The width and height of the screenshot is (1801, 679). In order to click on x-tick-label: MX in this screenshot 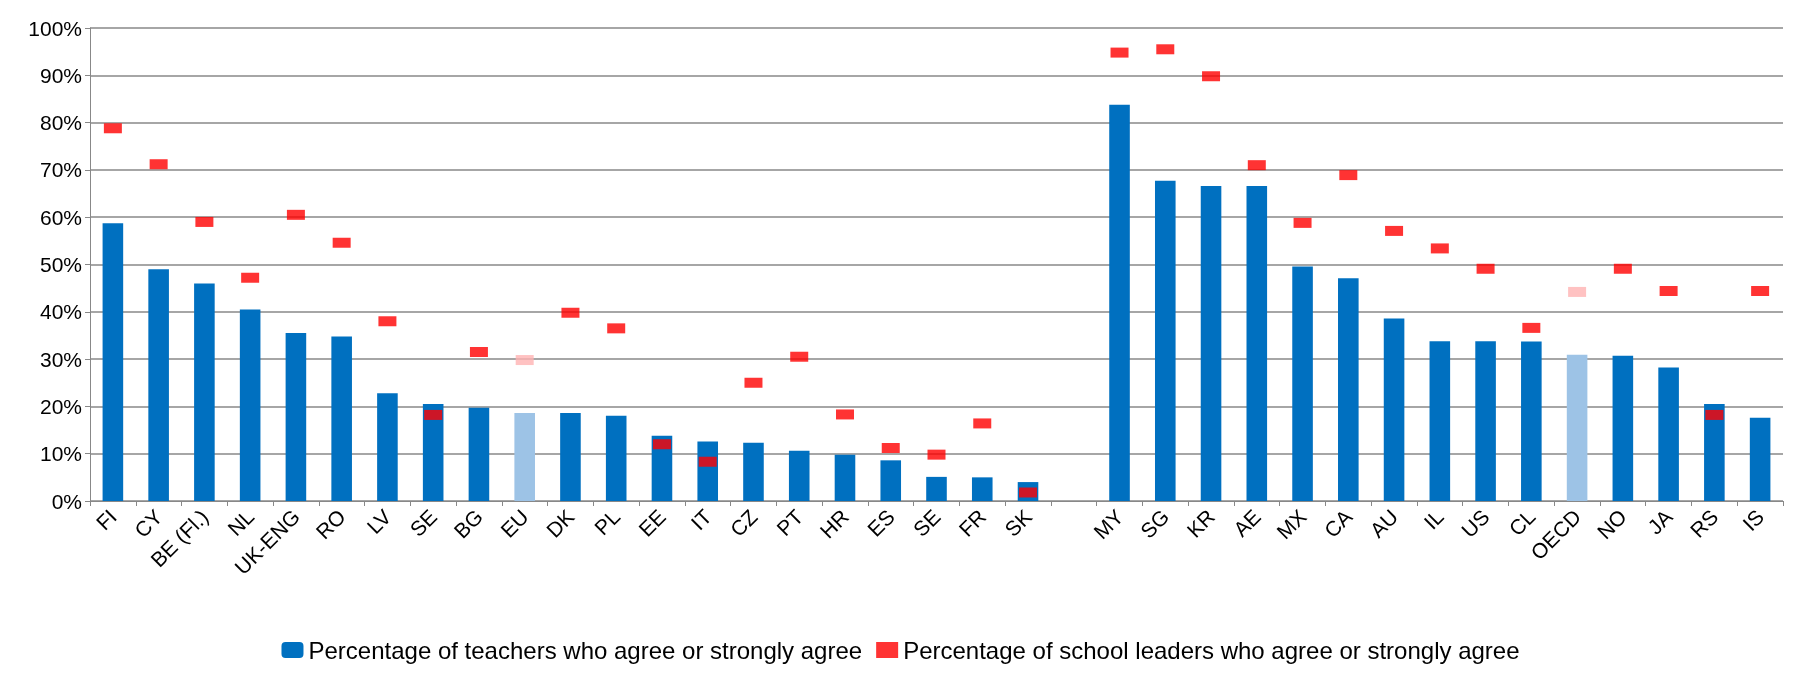, I will do `click(1291, 524)`.